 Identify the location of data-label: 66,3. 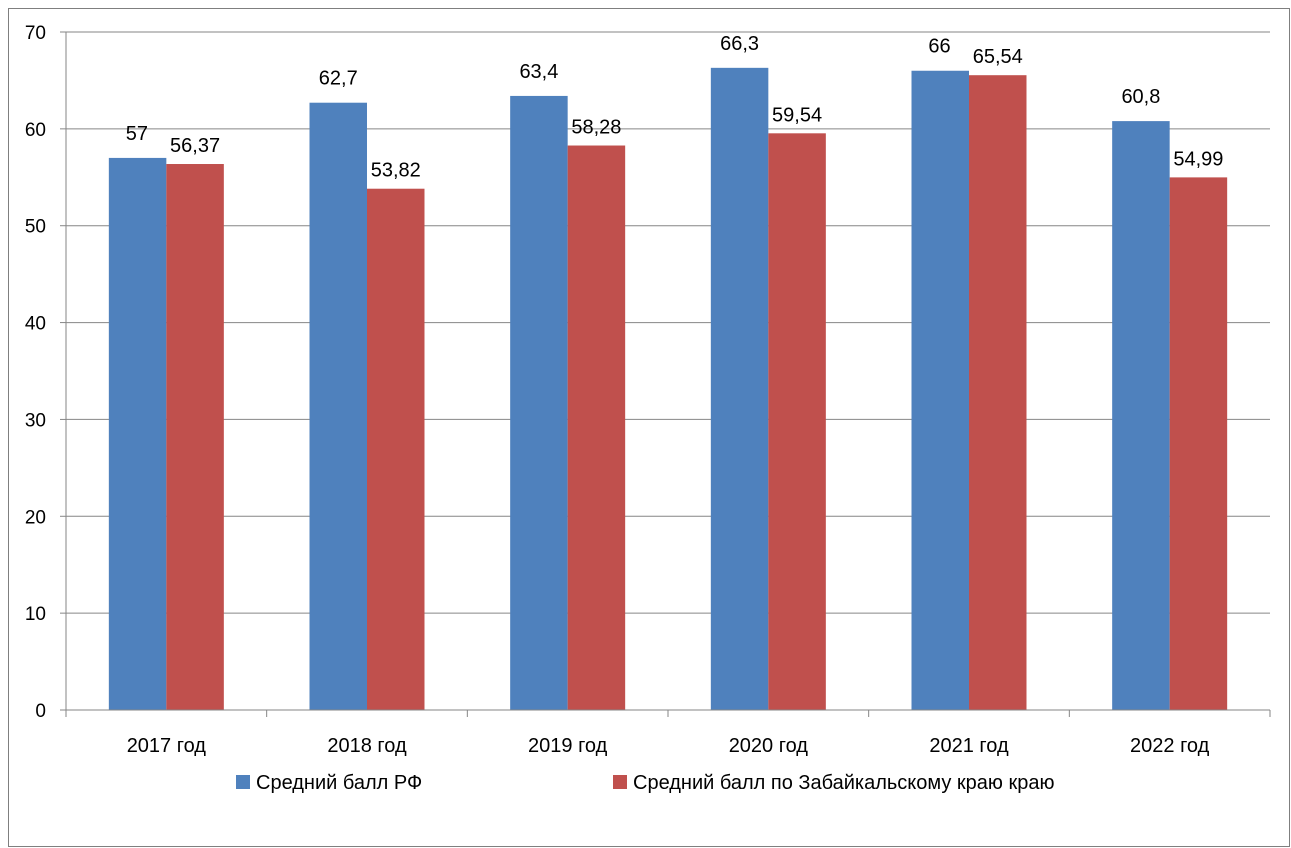
(739, 44).